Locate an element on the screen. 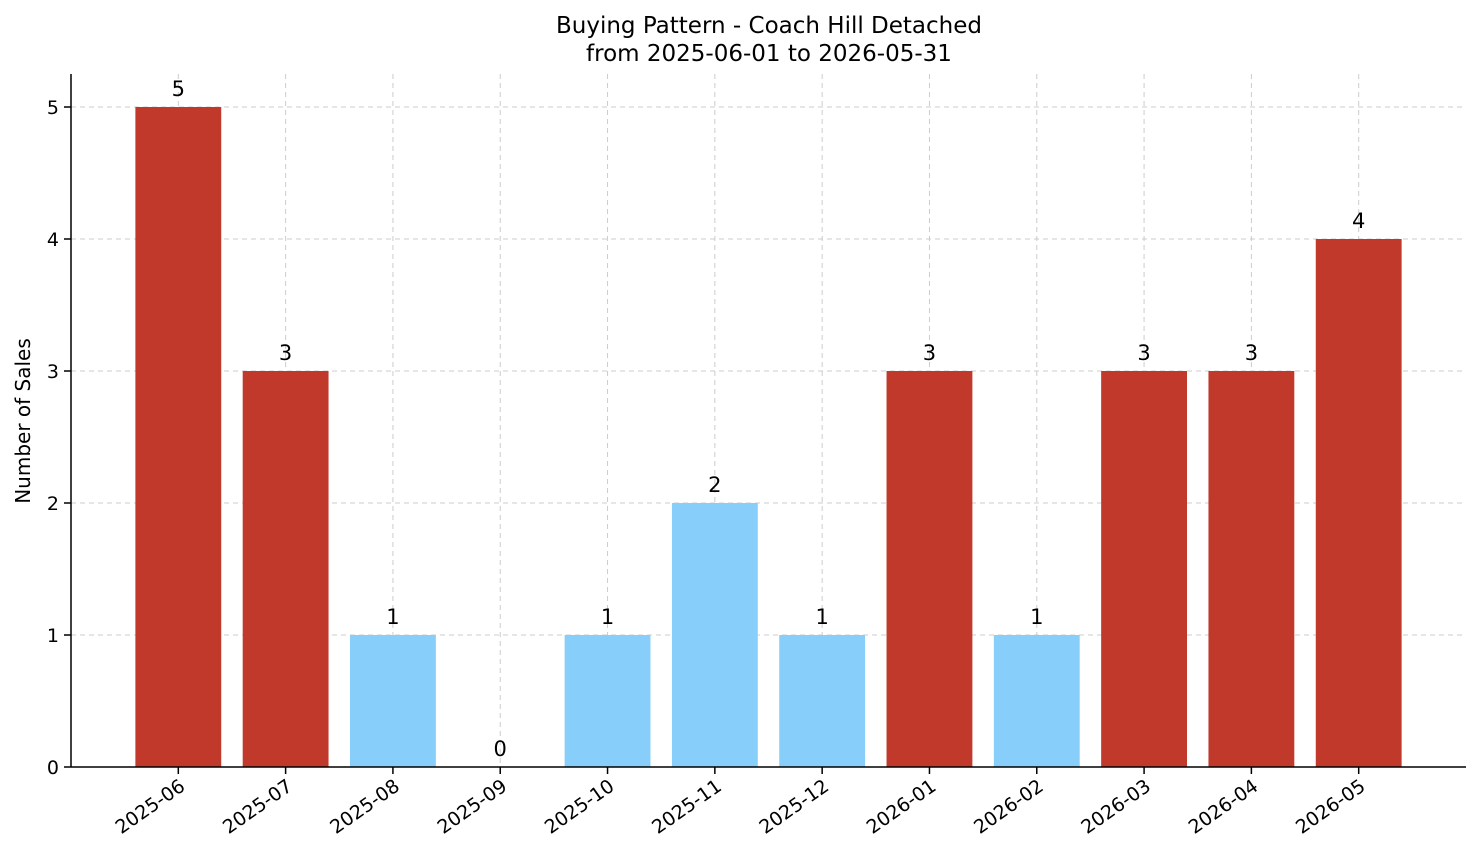 This screenshot has width=1481, height=863. chart-title: Buying Pattern - Coach Hill Detached is located at coordinates (769, 26).